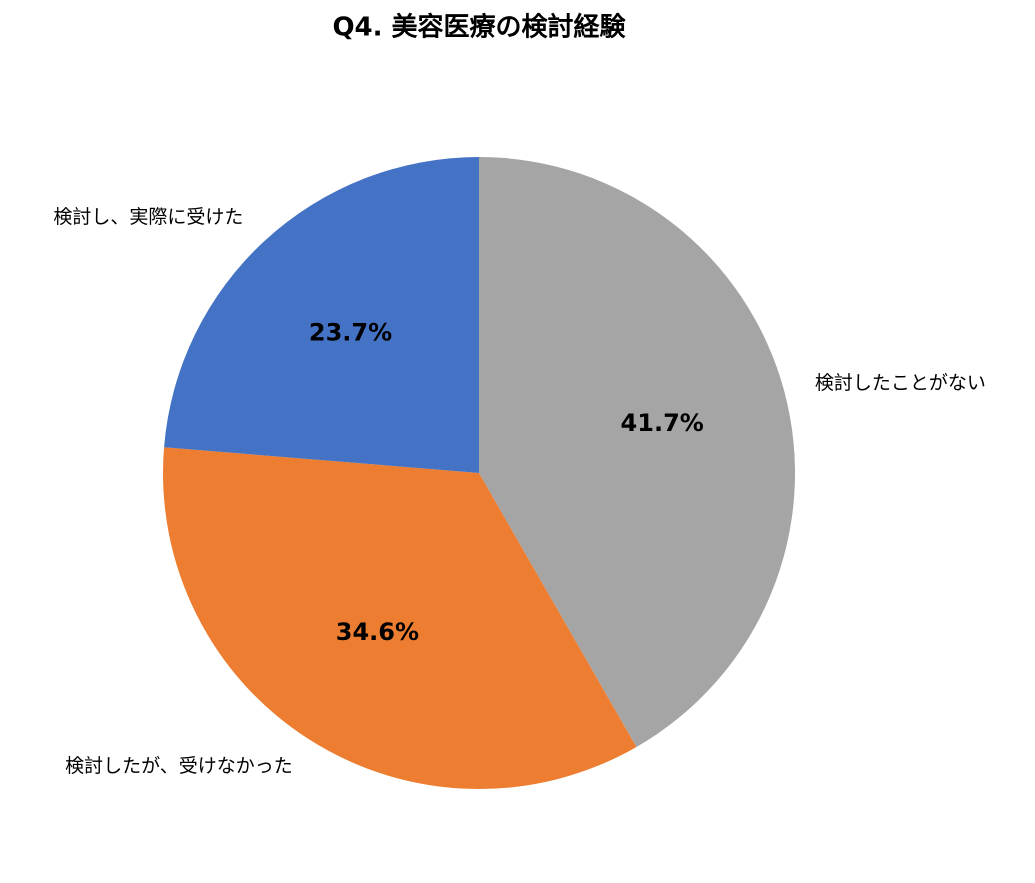 Image resolution: width=1035 pixels, height=883 pixels. Describe the element at coordinates (479, 27) in the screenshot. I see `chart-title: Q4. 美容医療の検討経験` at that location.